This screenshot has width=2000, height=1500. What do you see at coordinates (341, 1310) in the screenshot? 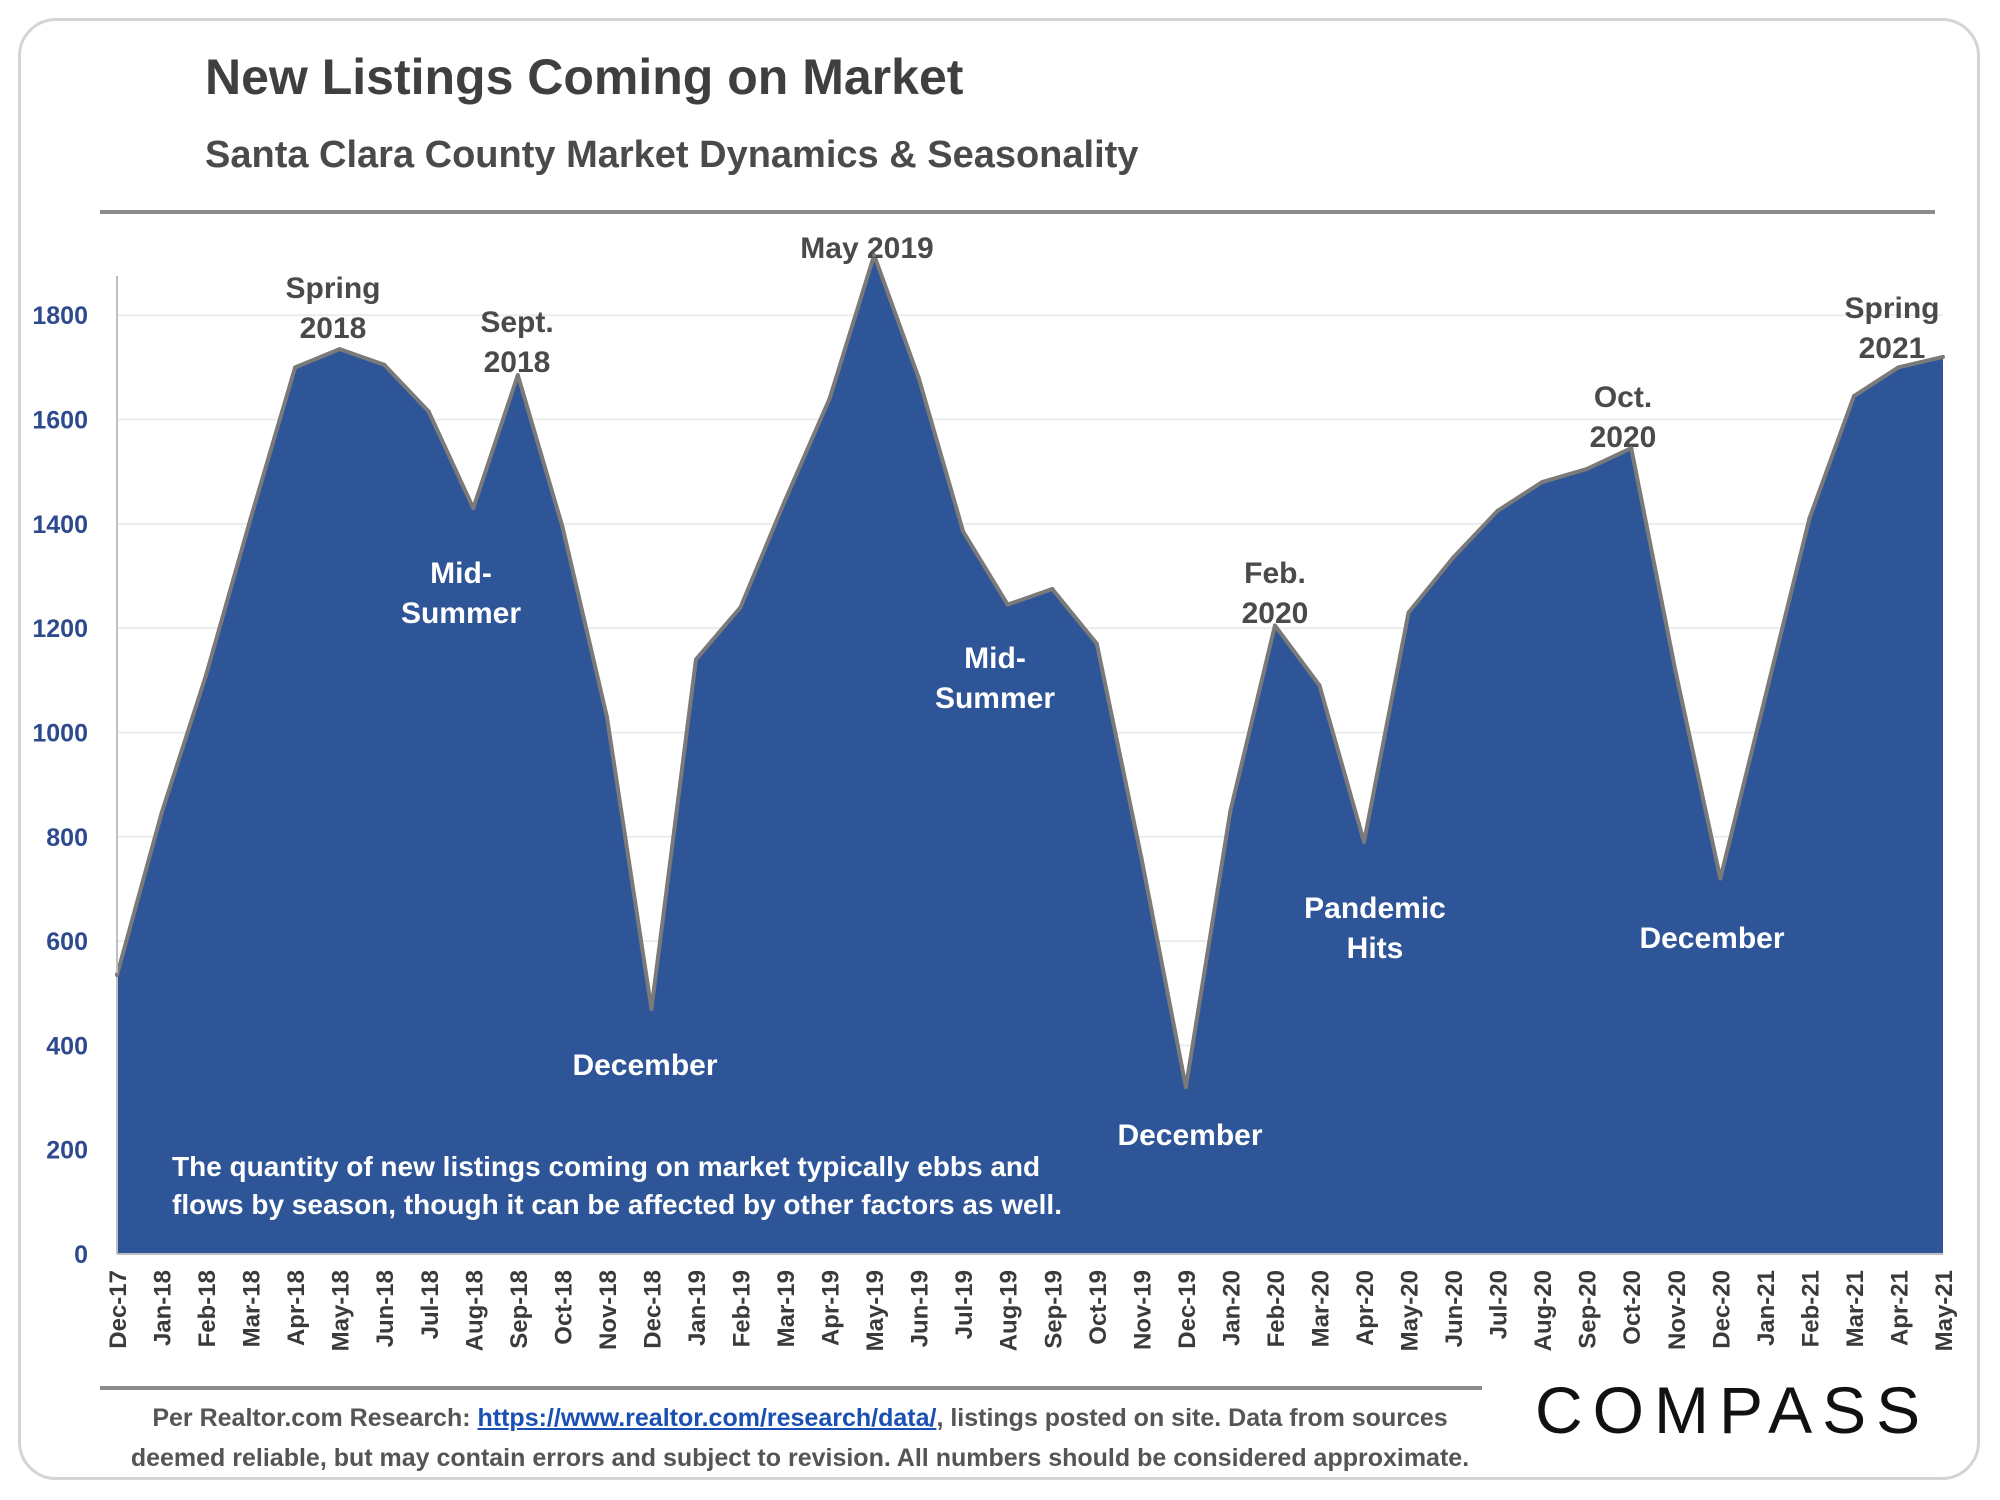
I see `x-tick-label: May-18` at bounding box center [341, 1310].